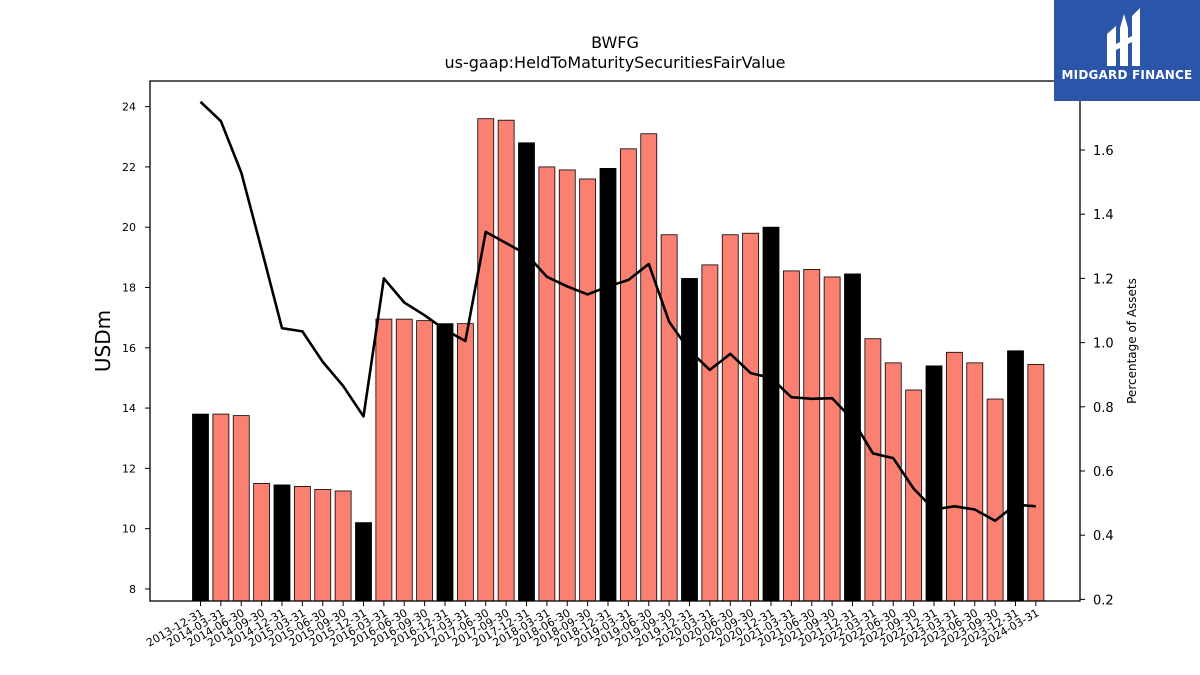  Describe the element at coordinates (1103, 151) in the screenshot. I see `y2-tick-label: 1.6` at that location.